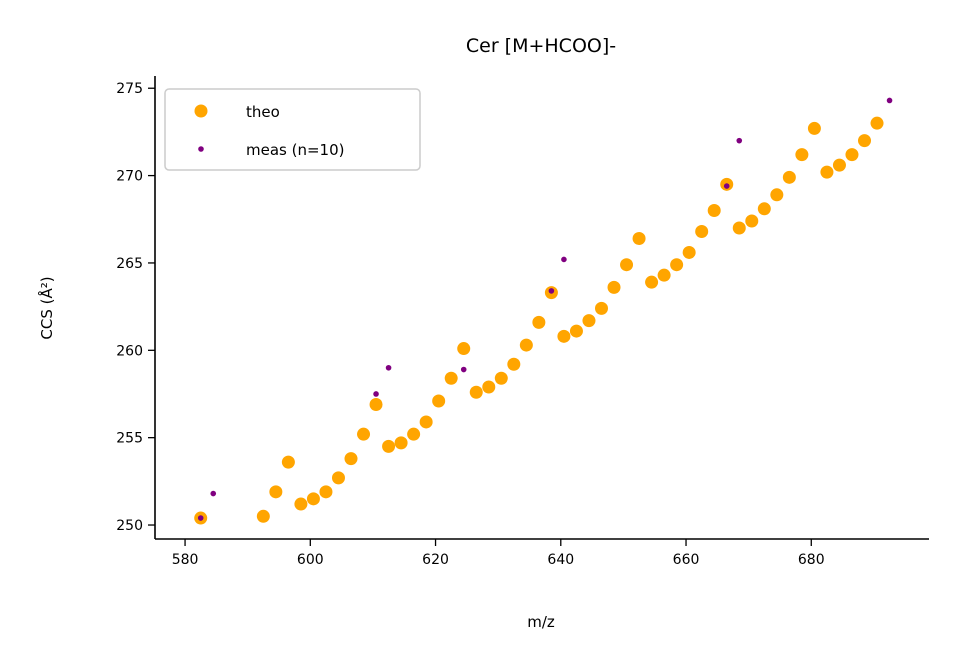 This screenshot has width=961, height=663. Describe the element at coordinates (129, 264) in the screenshot. I see `y-tick-label: 265` at that location.